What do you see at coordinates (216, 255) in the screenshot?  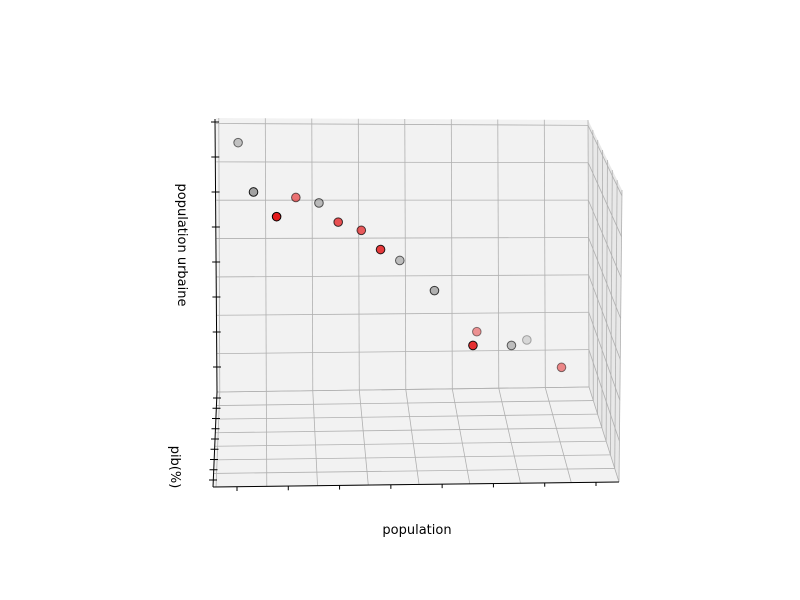 I see `z-axis-line` at bounding box center [216, 255].